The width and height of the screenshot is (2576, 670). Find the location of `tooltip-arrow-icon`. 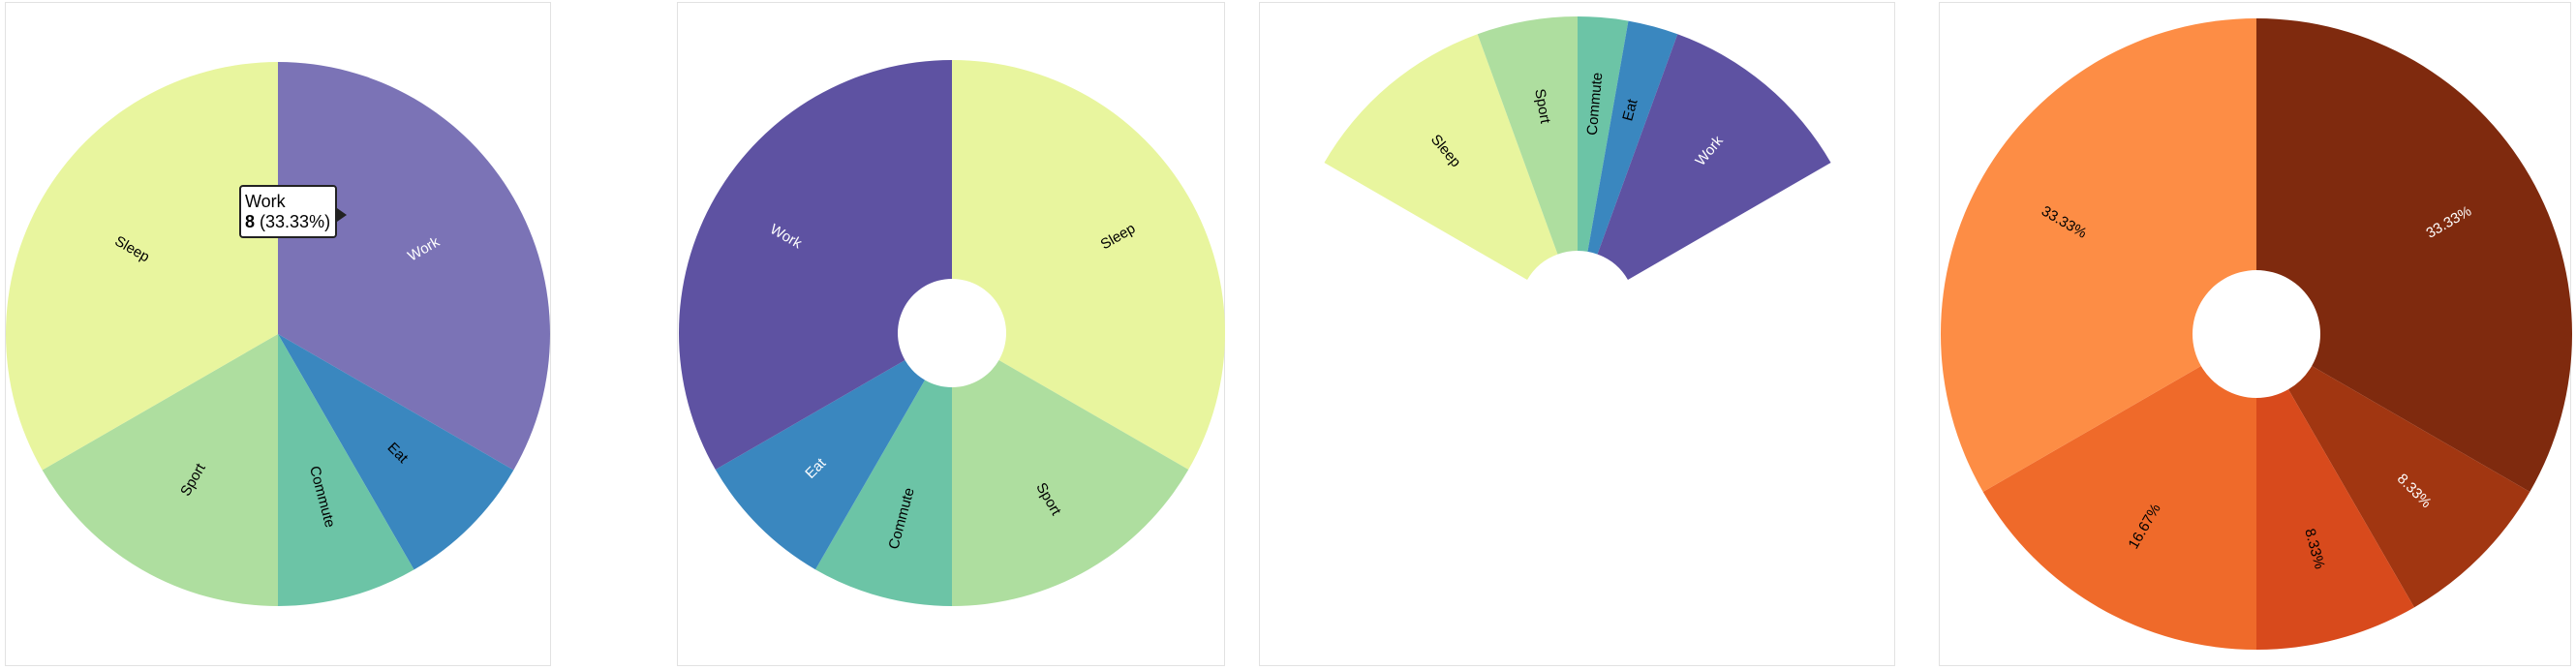

tooltip-arrow-icon is located at coordinates (342, 215).